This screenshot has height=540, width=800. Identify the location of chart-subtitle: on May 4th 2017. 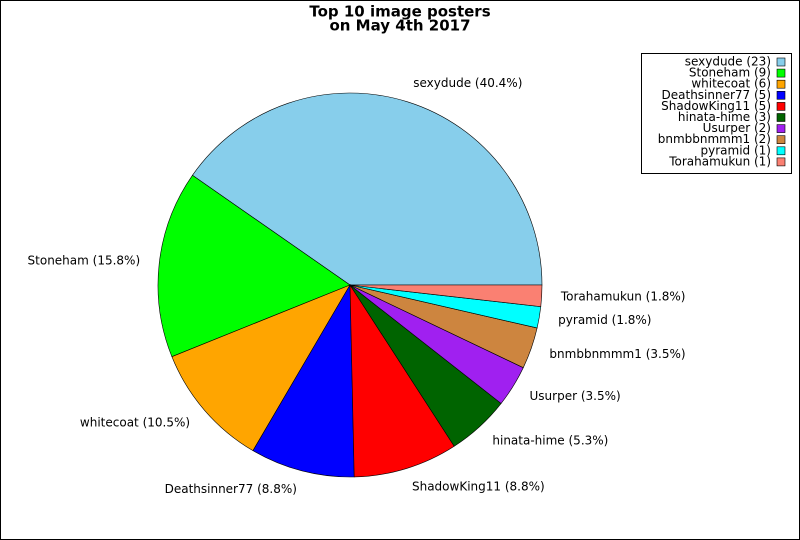
(399, 26).